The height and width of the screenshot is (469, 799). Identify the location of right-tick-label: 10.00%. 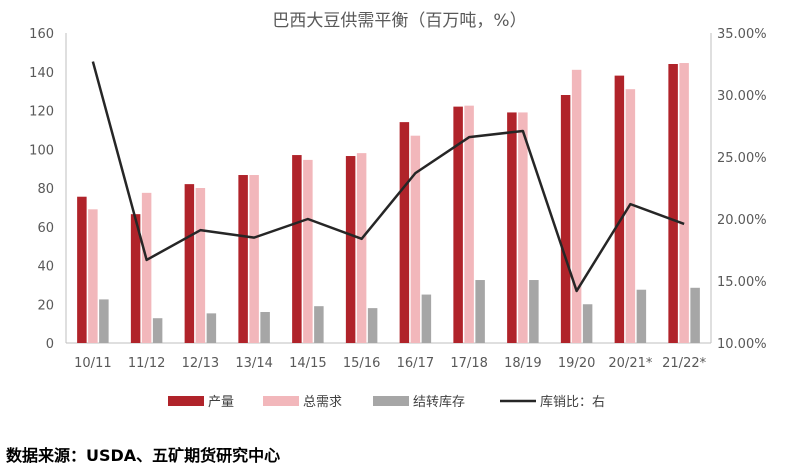
(742, 344).